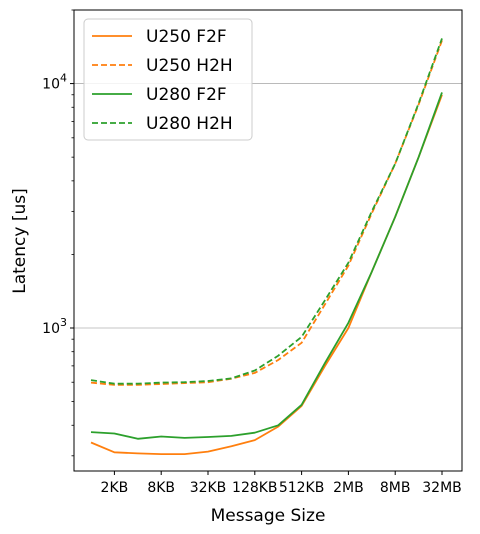  I want to click on x-tick-label: 32KB, so click(208, 488).